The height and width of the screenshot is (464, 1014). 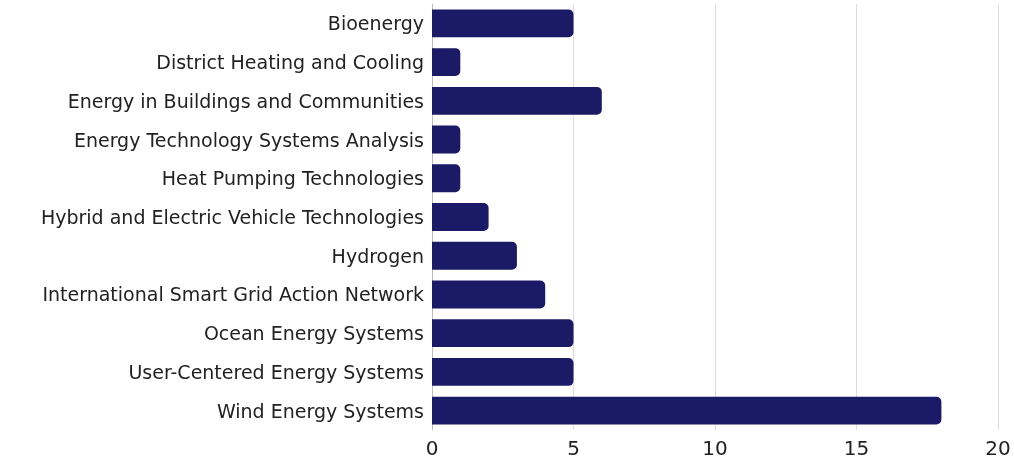 I want to click on y-tick-label: Heat Pumping Technologies, so click(x=292, y=178).